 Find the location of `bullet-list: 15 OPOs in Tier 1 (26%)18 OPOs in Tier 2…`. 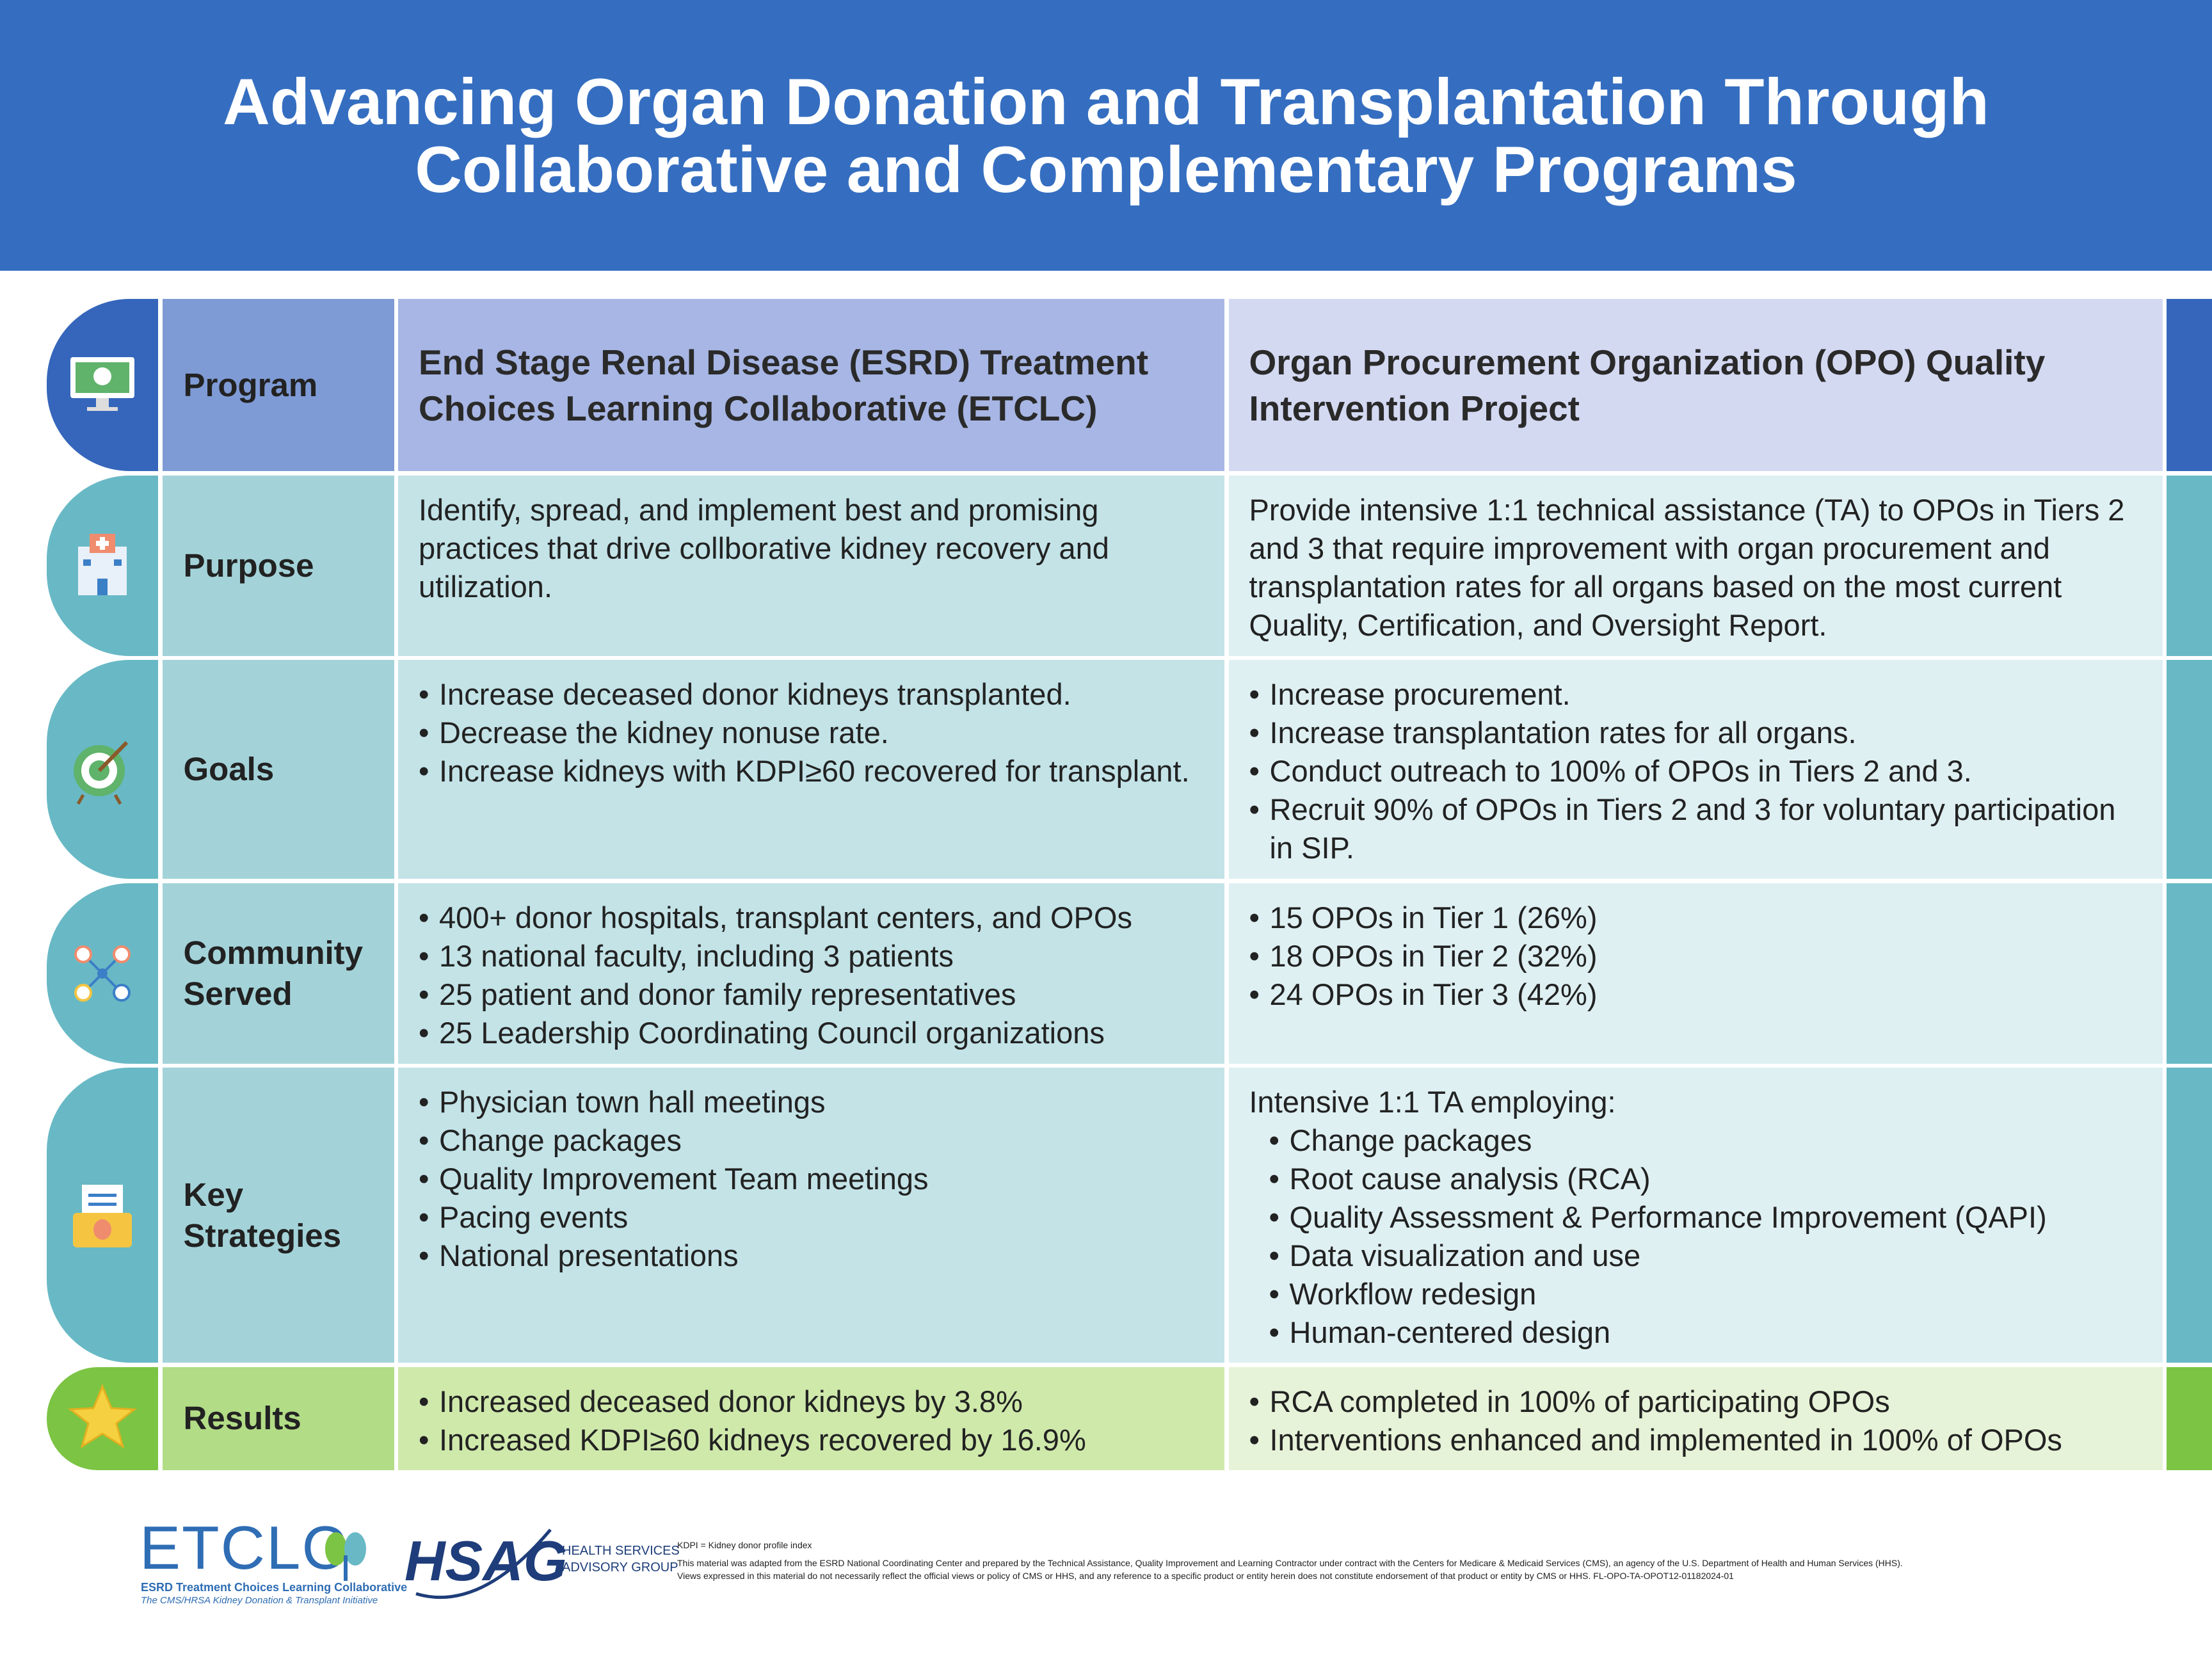

bullet-list: 15 OPOs in Tier 1 (26%)18 OPOs in Tier 2… is located at coordinates (1696, 956).